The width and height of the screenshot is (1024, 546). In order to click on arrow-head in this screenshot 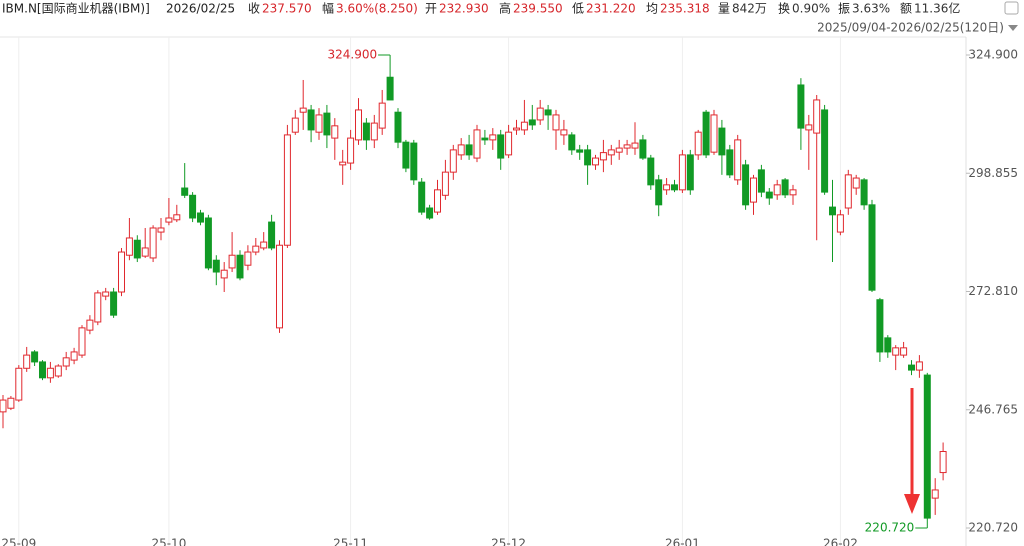, I will do `click(912, 504)`.